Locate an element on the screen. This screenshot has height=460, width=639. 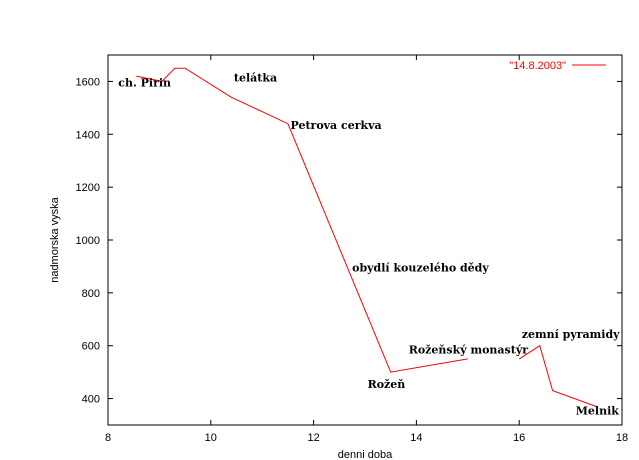
x-tick-labels: 8 10 12 14 16 18 is located at coordinates (366, 438).